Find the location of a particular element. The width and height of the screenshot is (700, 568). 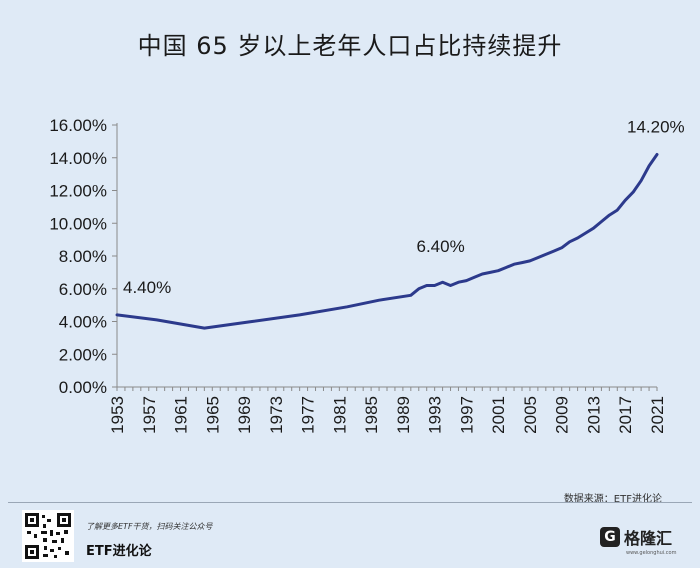

x-tick-label: 1989 is located at coordinates (403, 415).